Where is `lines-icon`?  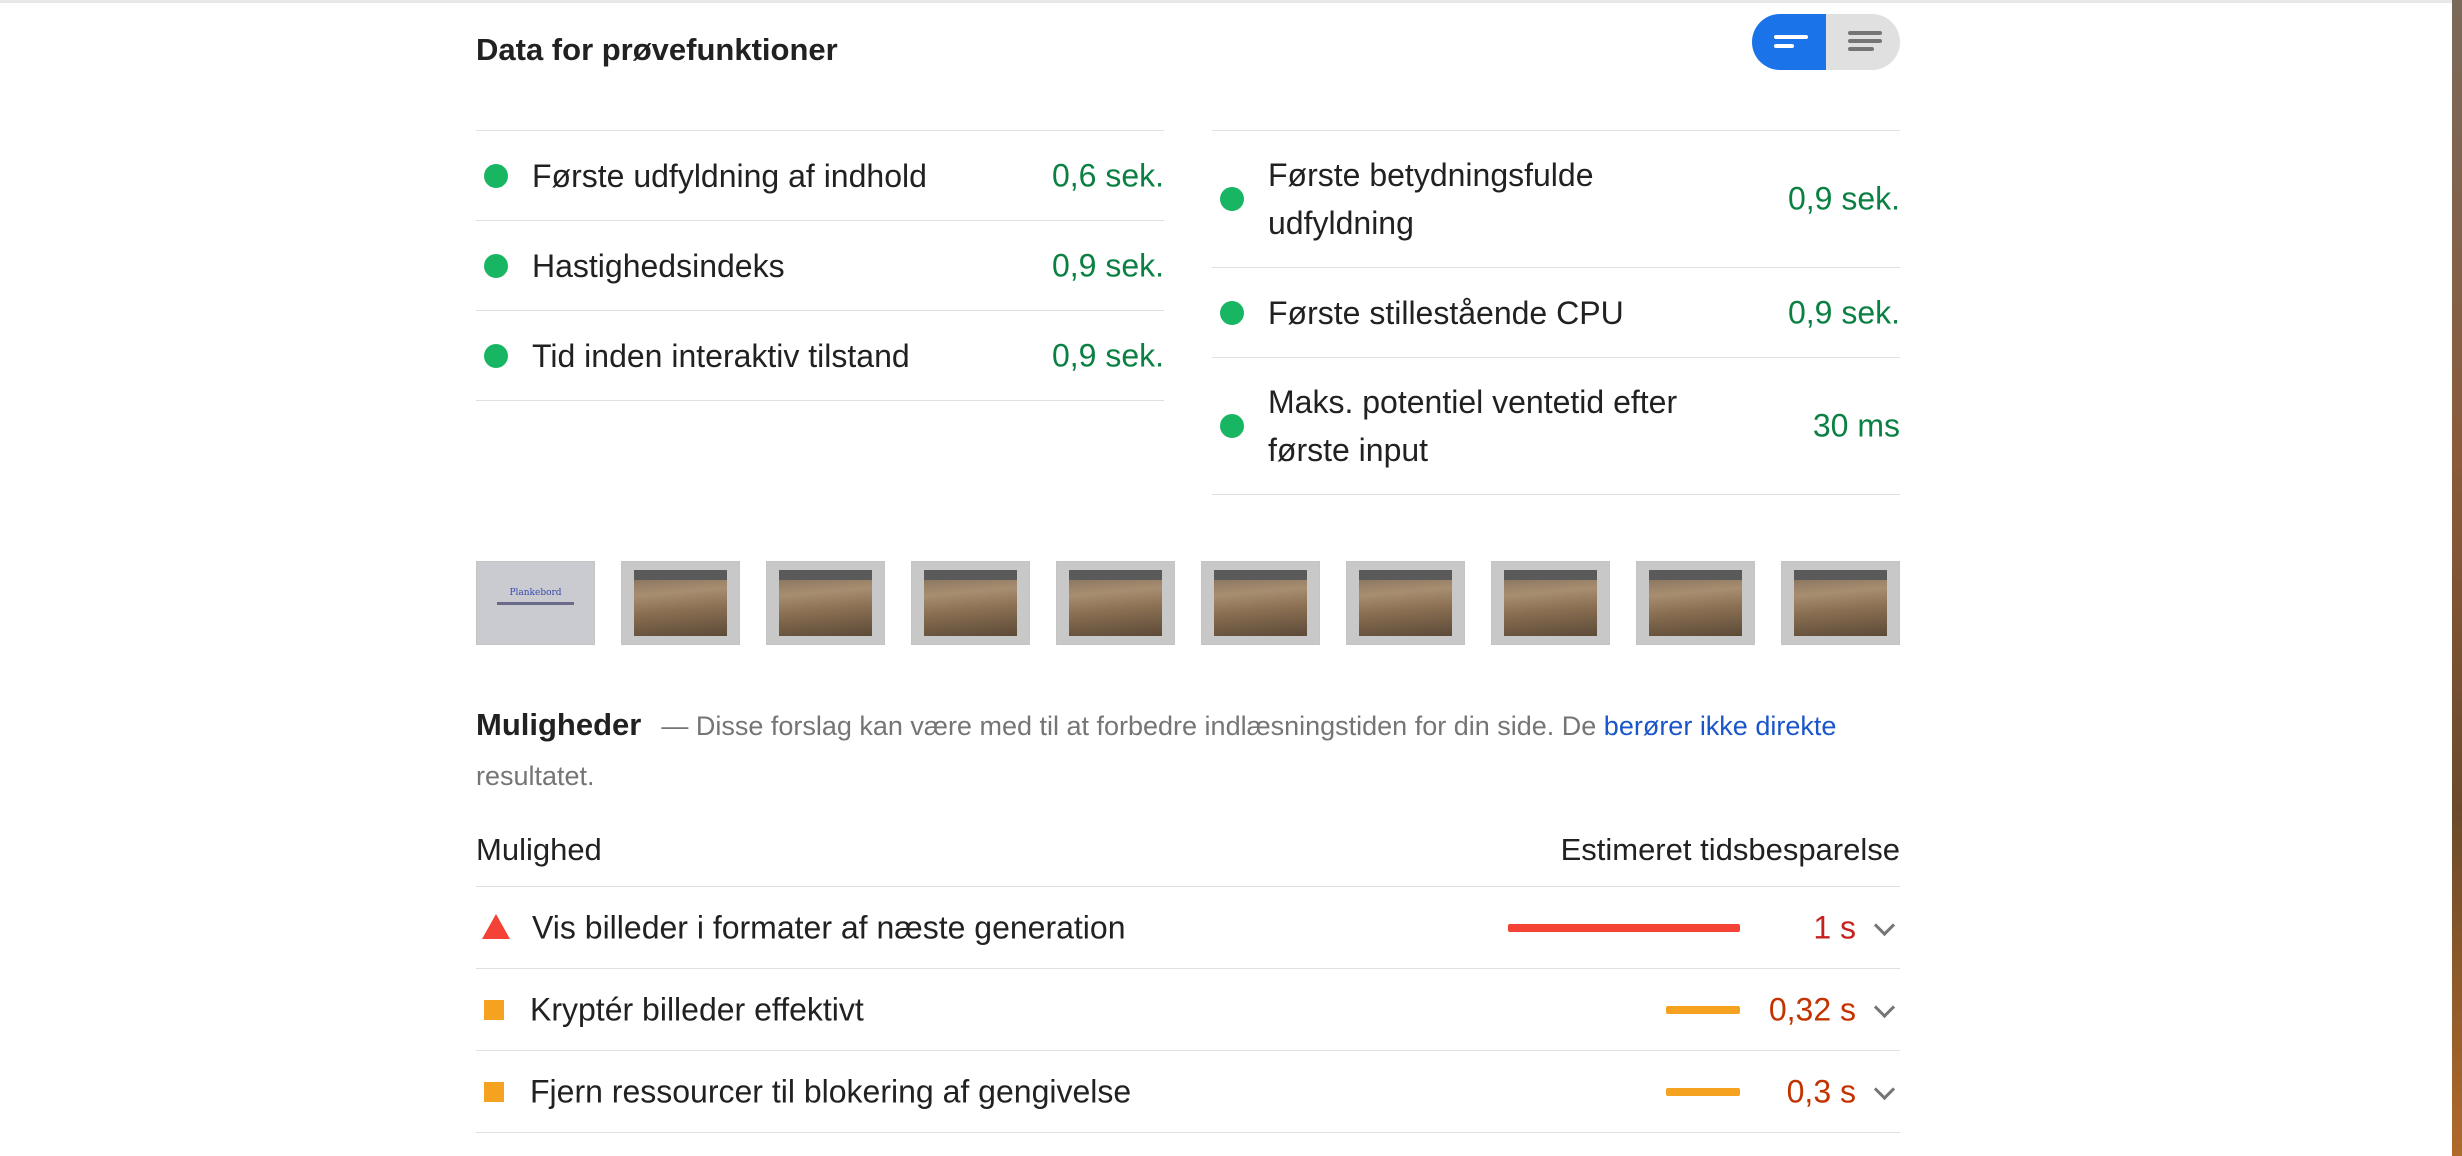 lines-icon is located at coordinates (1791, 42).